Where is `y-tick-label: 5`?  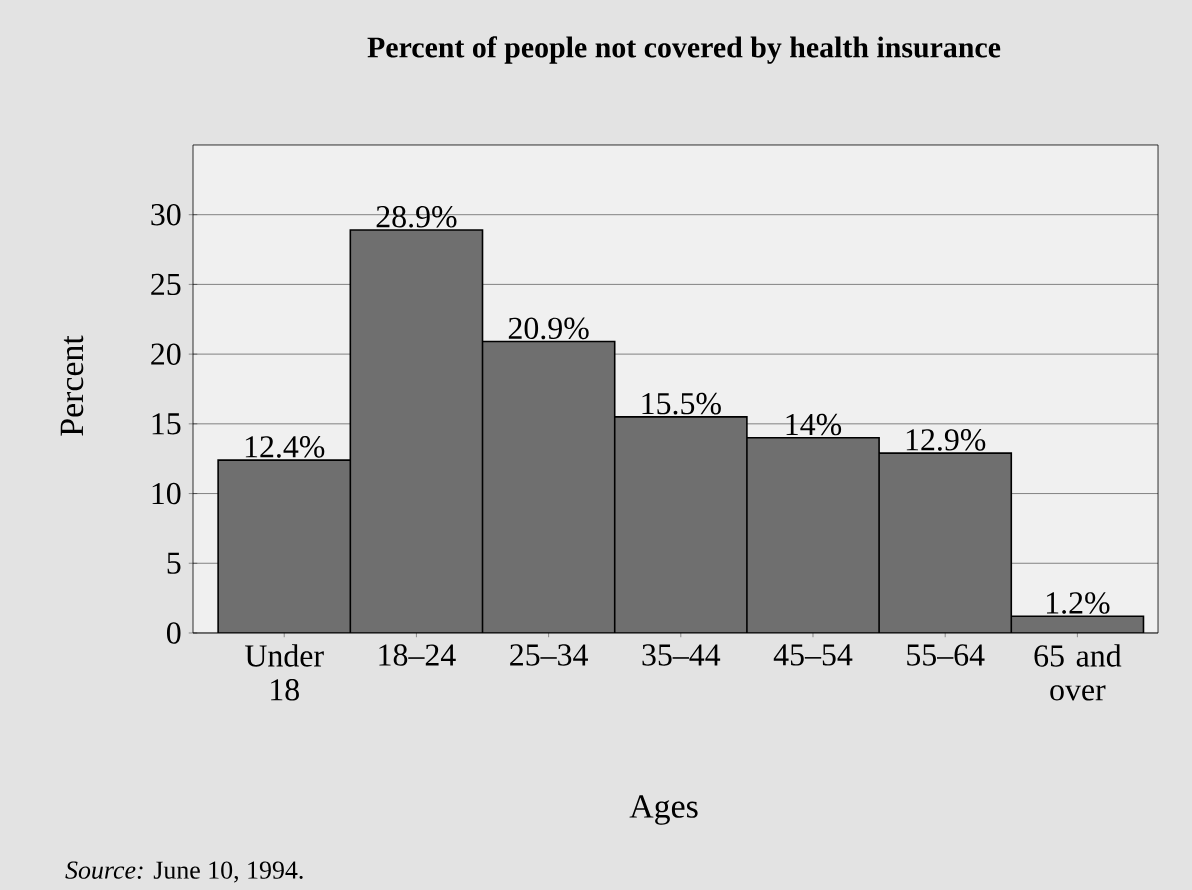
y-tick-label: 5 is located at coordinates (174, 563).